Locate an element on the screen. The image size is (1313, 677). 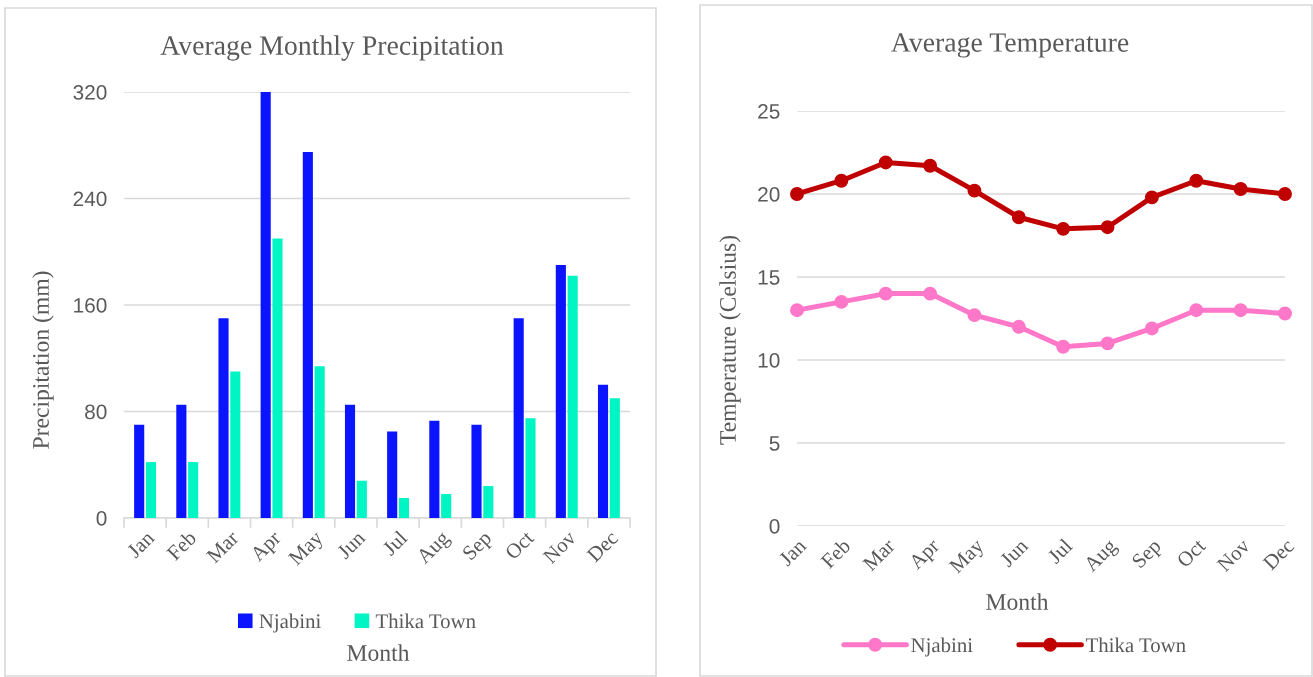
y-tick-label: 160 is located at coordinates (90, 305).